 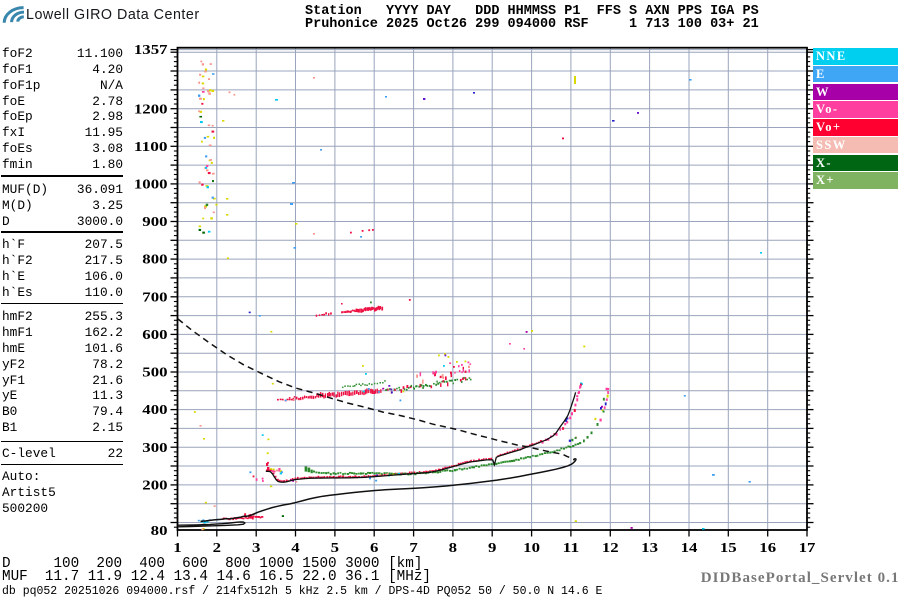 What do you see at coordinates (335, 548) in the screenshot?
I see `svg-text: 5` at bounding box center [335, 548].